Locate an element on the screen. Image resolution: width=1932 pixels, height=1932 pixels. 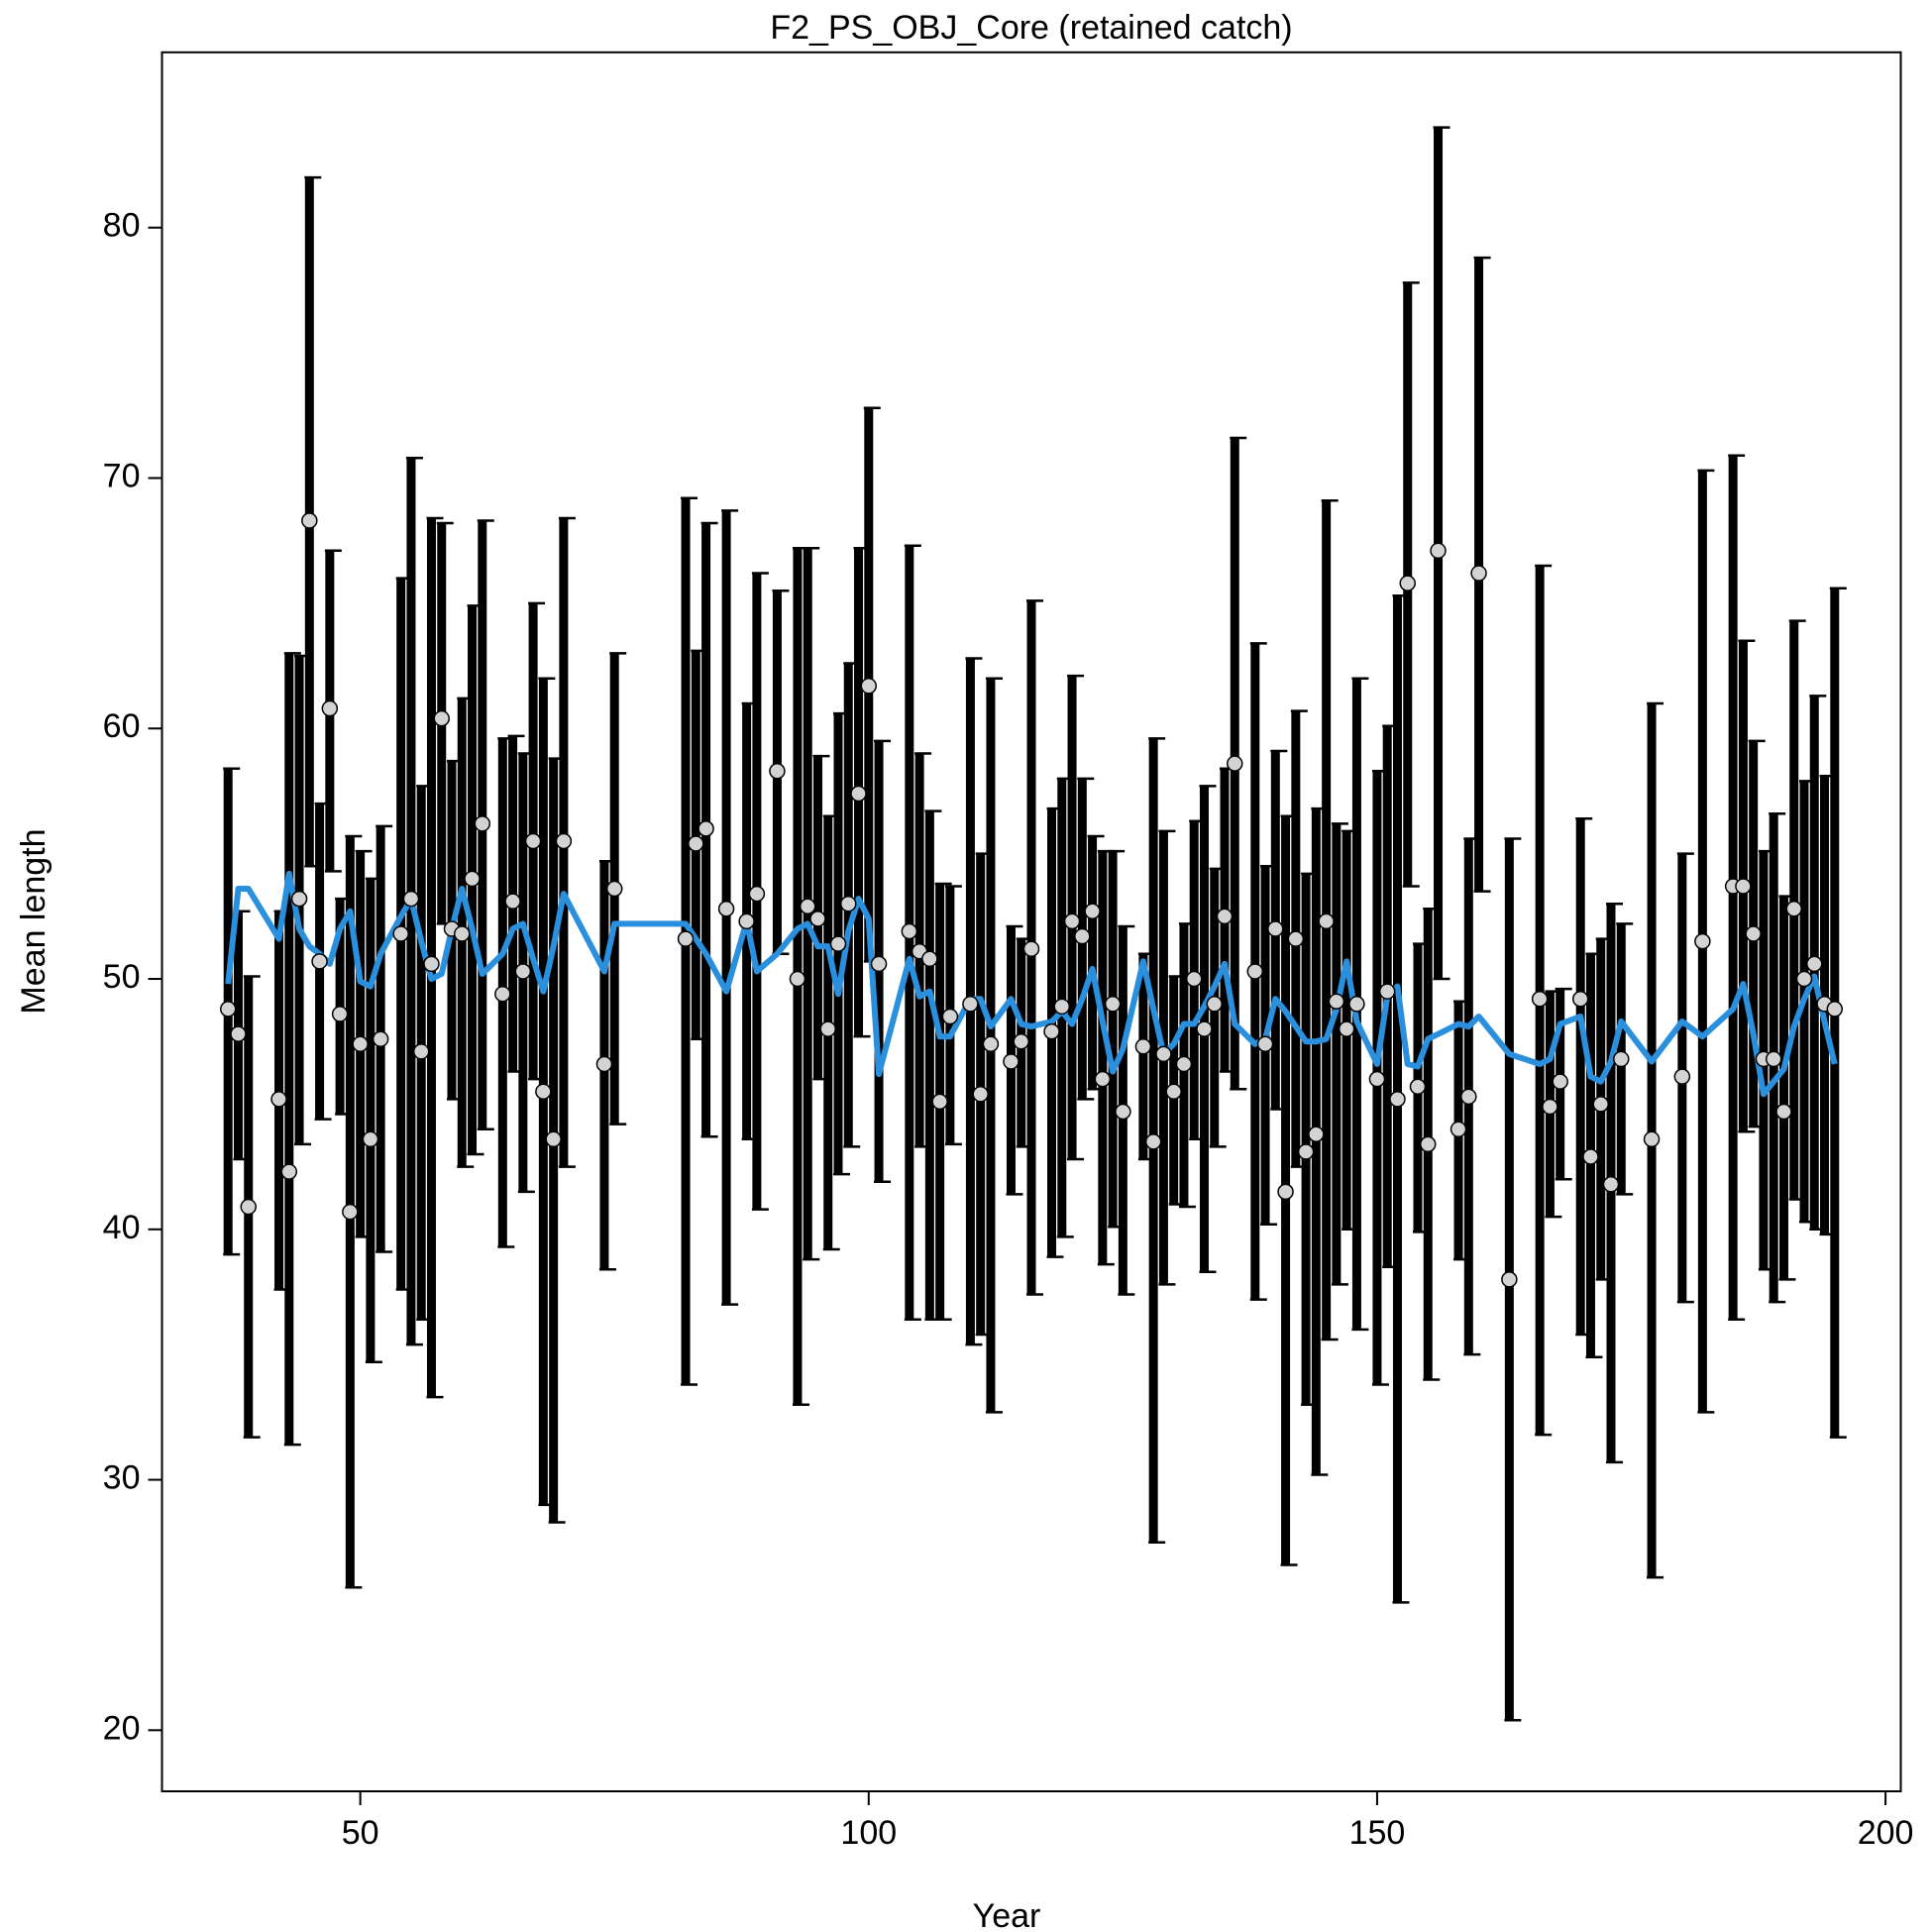
y-tick-label: 50 is located at coordinates (122, 977).